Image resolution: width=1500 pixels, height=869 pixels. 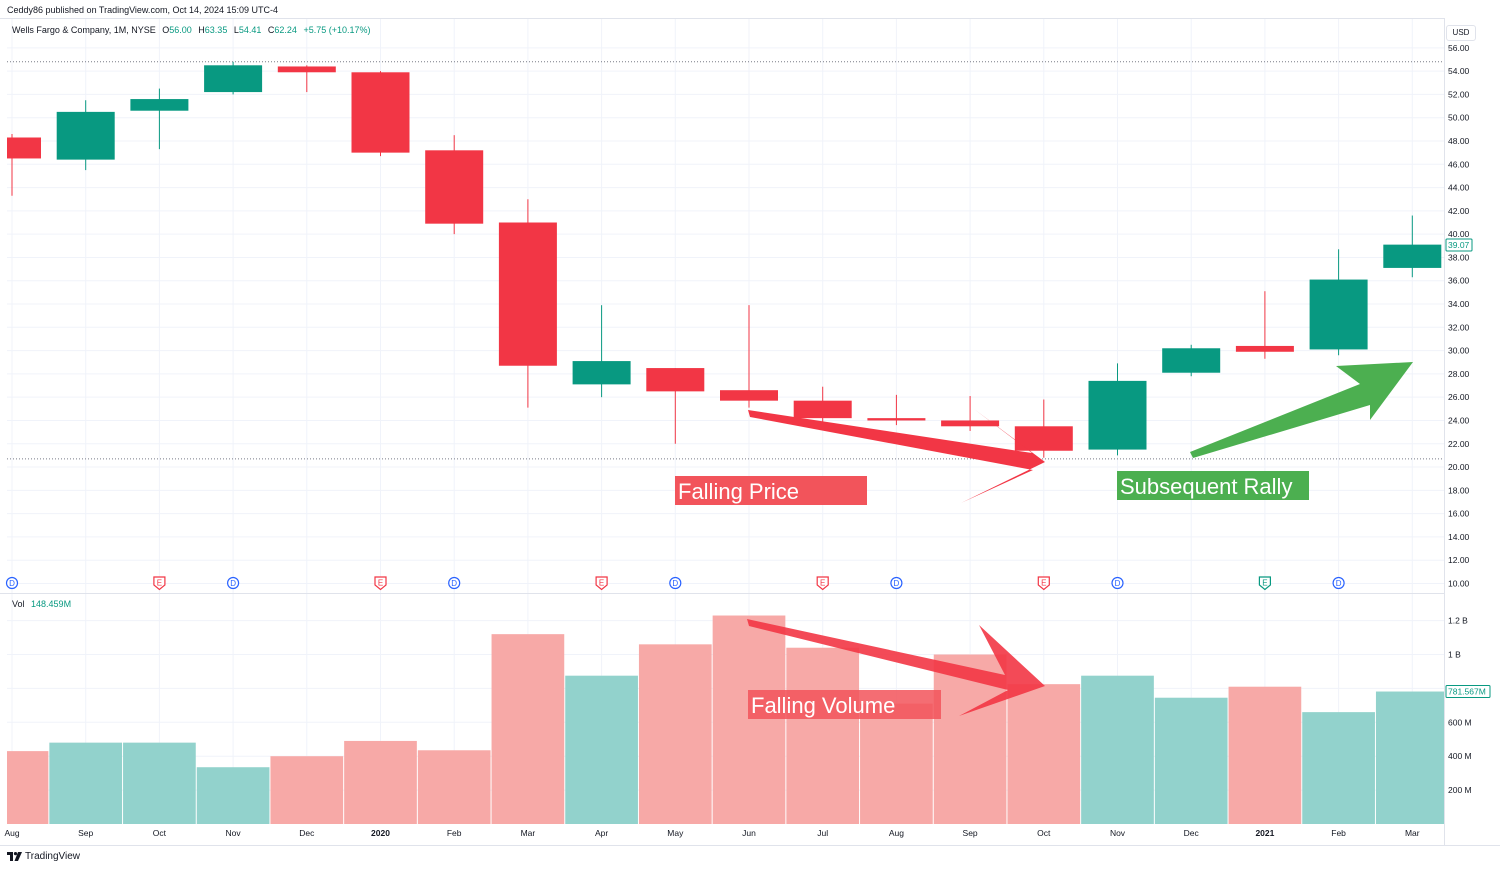 What do you see at coordinates (1459, 71) in the screenshot?
I see `price-tick-label: 54.00` at bounding box center [1459, 71].